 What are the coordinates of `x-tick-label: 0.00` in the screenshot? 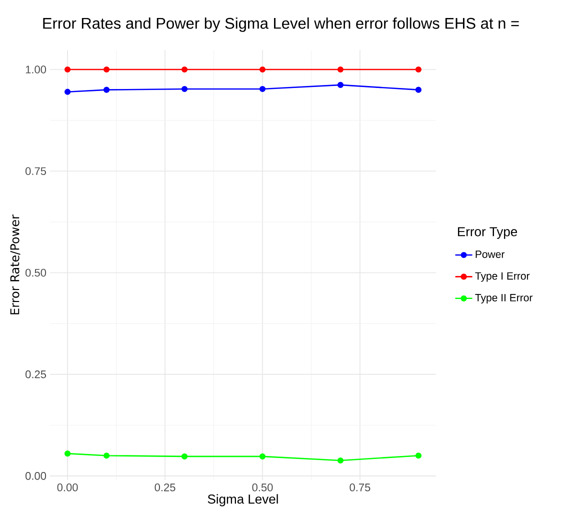 It's located at (67, 488).